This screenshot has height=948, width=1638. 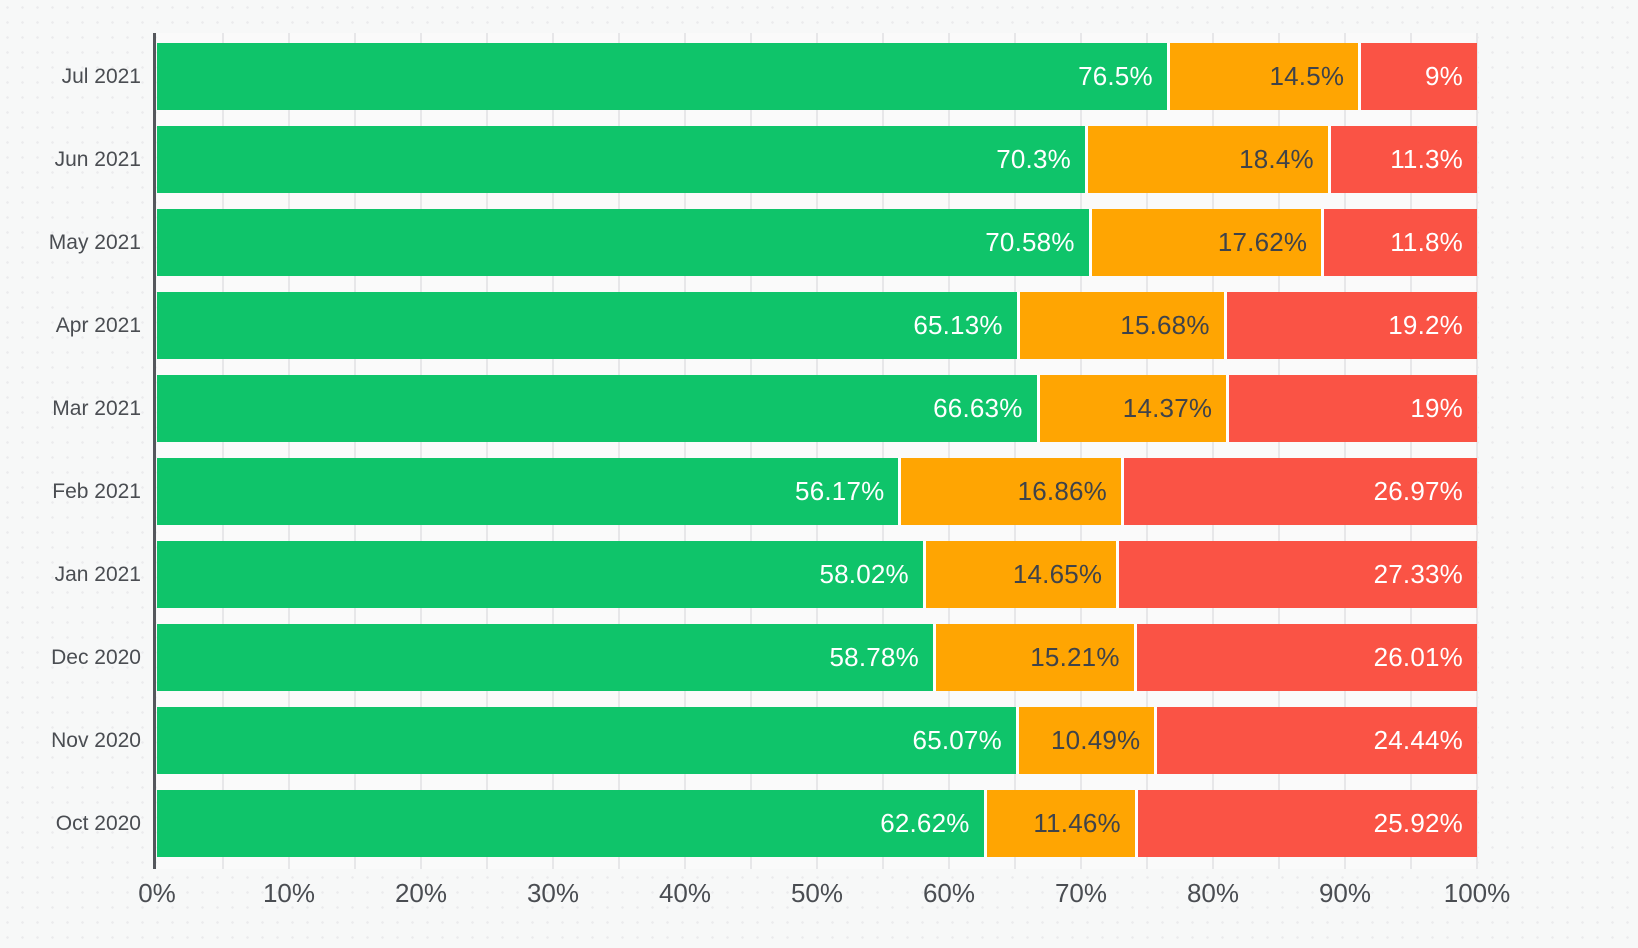 What do you see at coordinates (553, 893) in the screenshot?
I see `x-tick-label: 30%` at bounding box center [553, 893].